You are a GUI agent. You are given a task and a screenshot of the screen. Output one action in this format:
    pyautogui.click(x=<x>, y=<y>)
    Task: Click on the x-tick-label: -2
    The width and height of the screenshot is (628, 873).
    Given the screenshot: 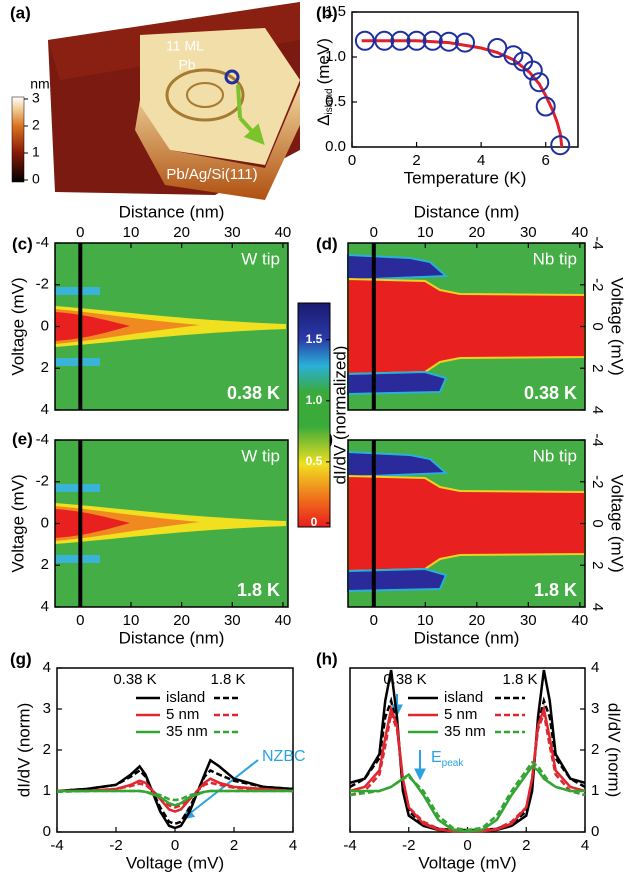 What is the action you would take?
    pyautogui.click(x=408, y=845)
    